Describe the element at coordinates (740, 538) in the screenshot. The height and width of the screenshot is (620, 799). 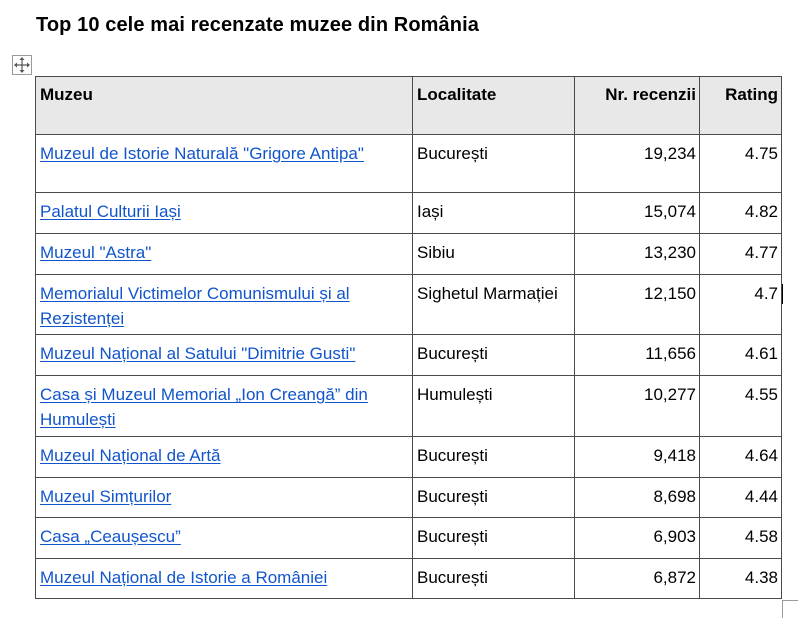
I see `cell-rating: 4.58` at that location.